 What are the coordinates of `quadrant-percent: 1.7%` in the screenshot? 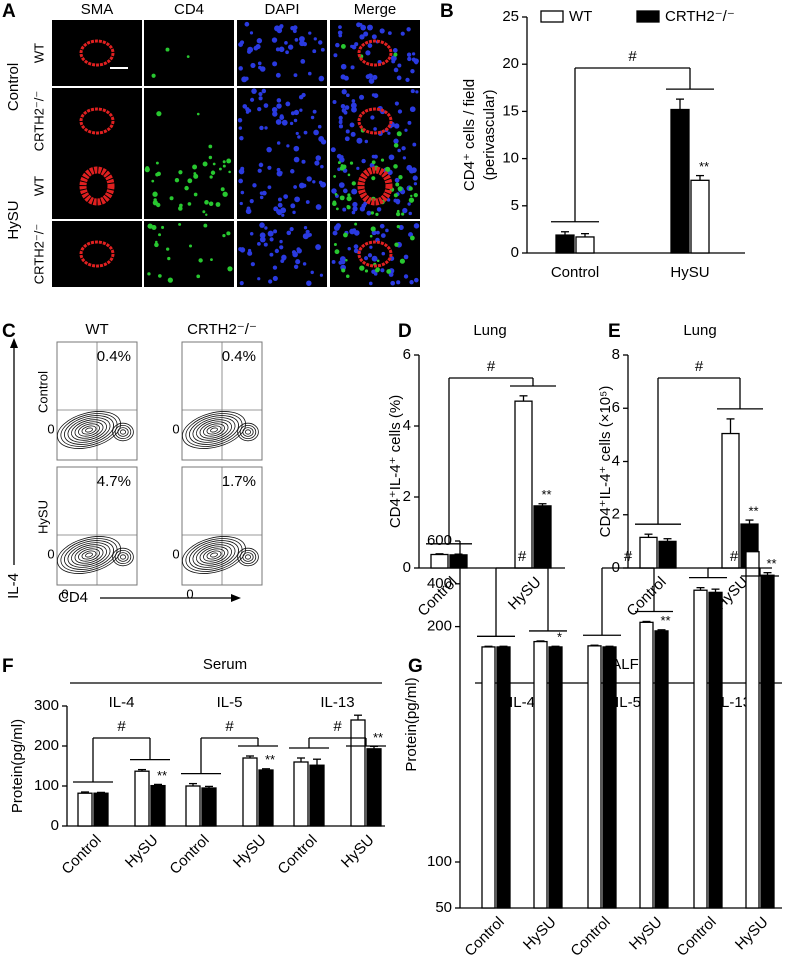 It's located at (239, 481).